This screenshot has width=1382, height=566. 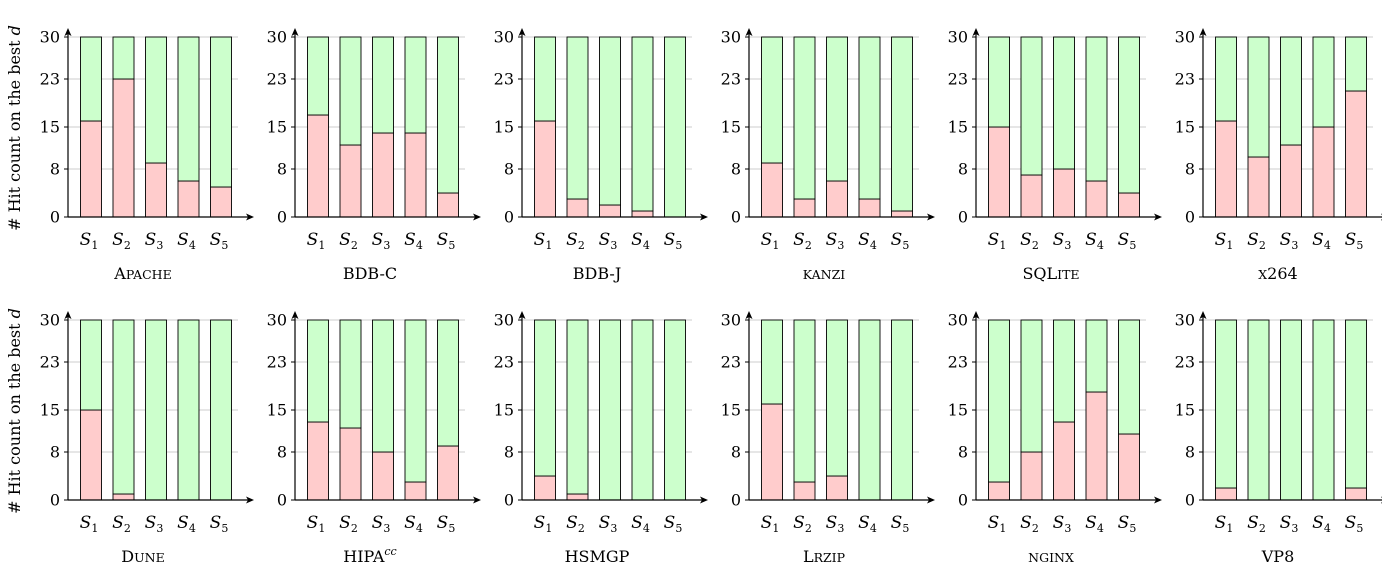 What do you see at coordinates (597, 556) in the screenshot?
I see `panel-title: HSMGP` at bounding box center [597, 556].